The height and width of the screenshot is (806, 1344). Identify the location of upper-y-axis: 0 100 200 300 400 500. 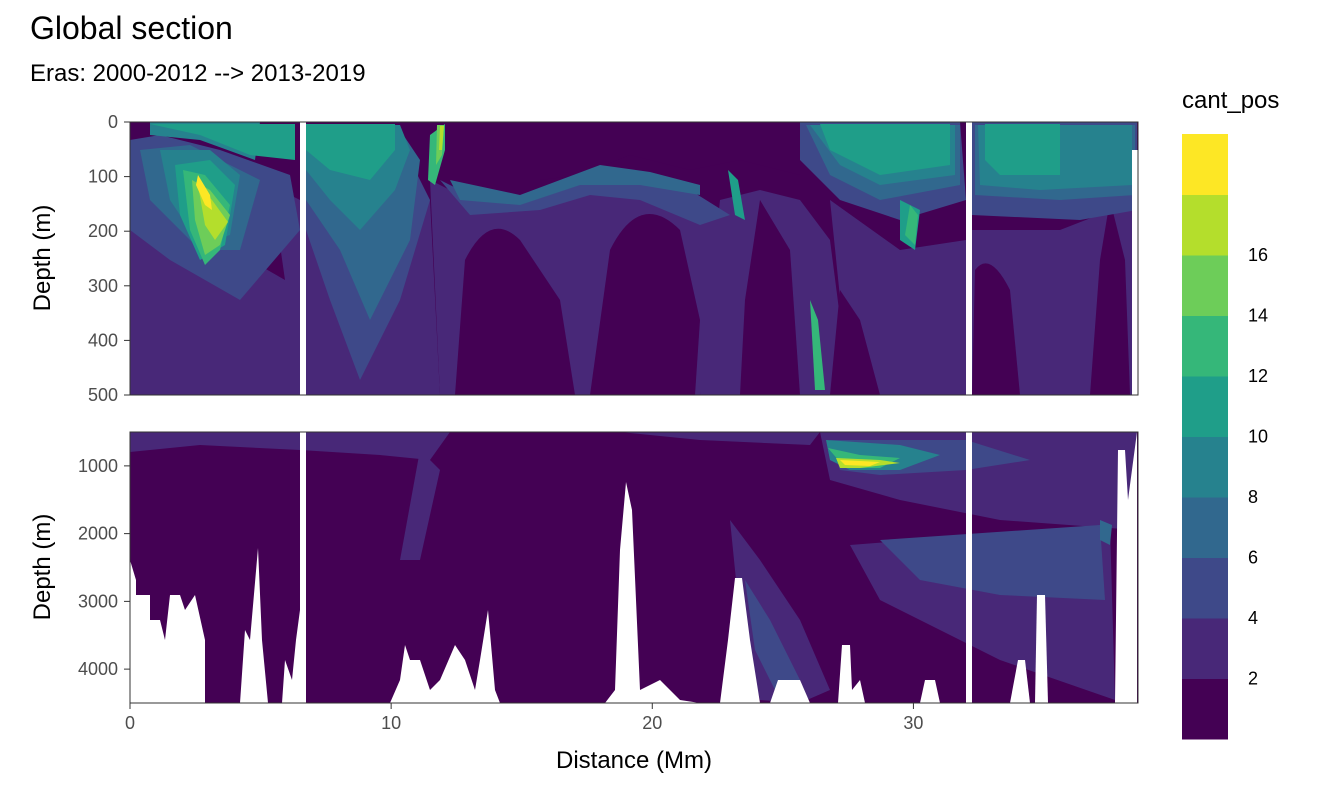
(109, 258).